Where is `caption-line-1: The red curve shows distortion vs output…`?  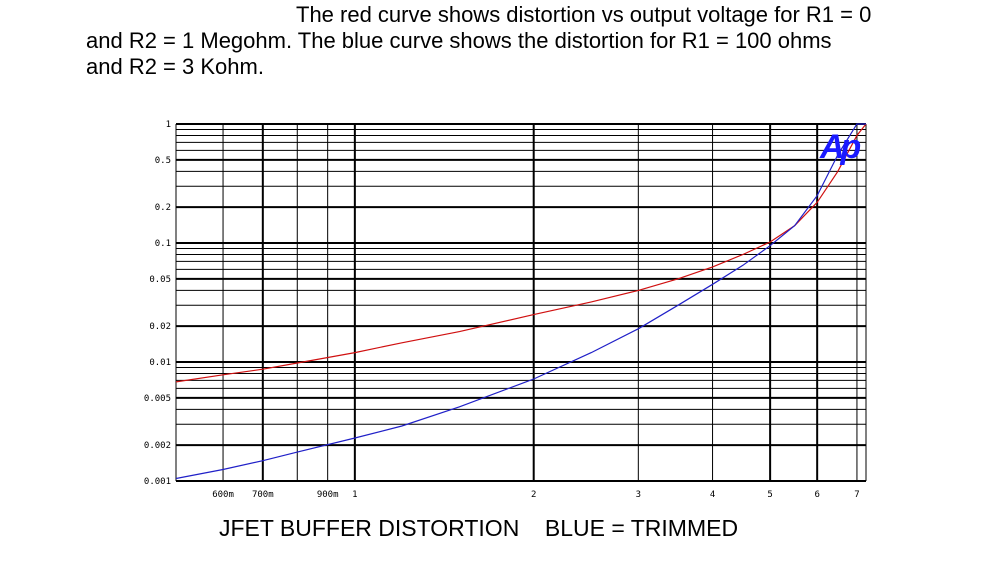
caption-line-1: The red curve shows distortion vs output… is located at coordinates (584, 14).